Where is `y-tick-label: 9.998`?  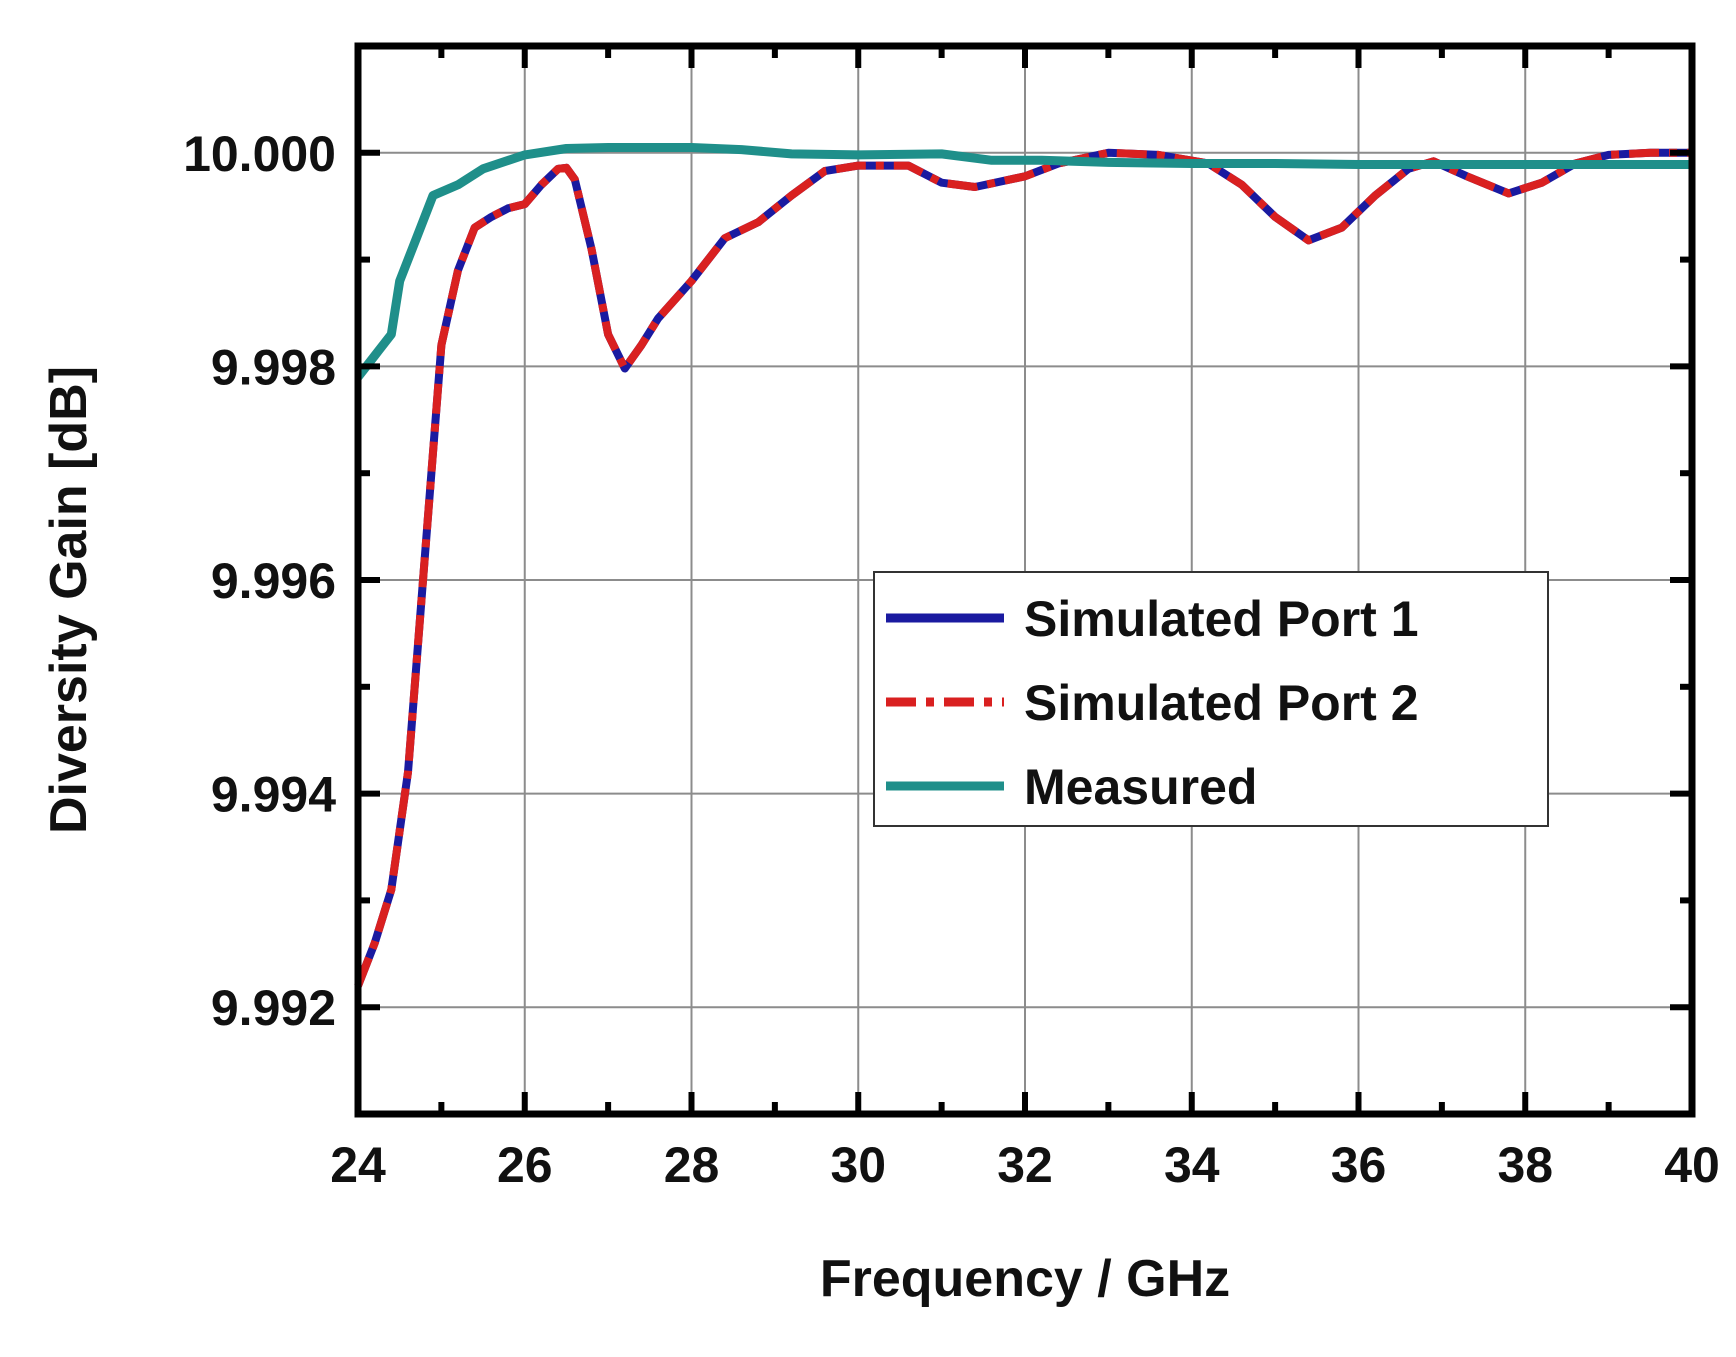 y-tick-label: 9.998 is located at coordinates (273, 367).